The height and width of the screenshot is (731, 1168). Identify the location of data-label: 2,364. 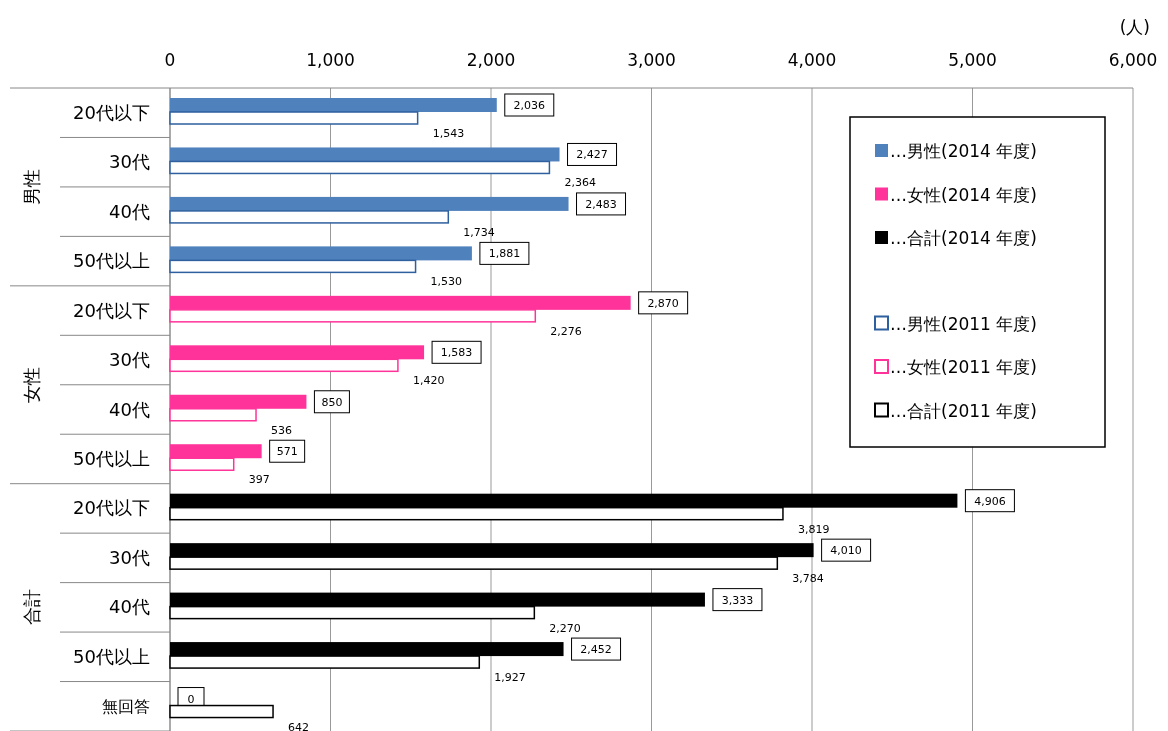
(580, 183).